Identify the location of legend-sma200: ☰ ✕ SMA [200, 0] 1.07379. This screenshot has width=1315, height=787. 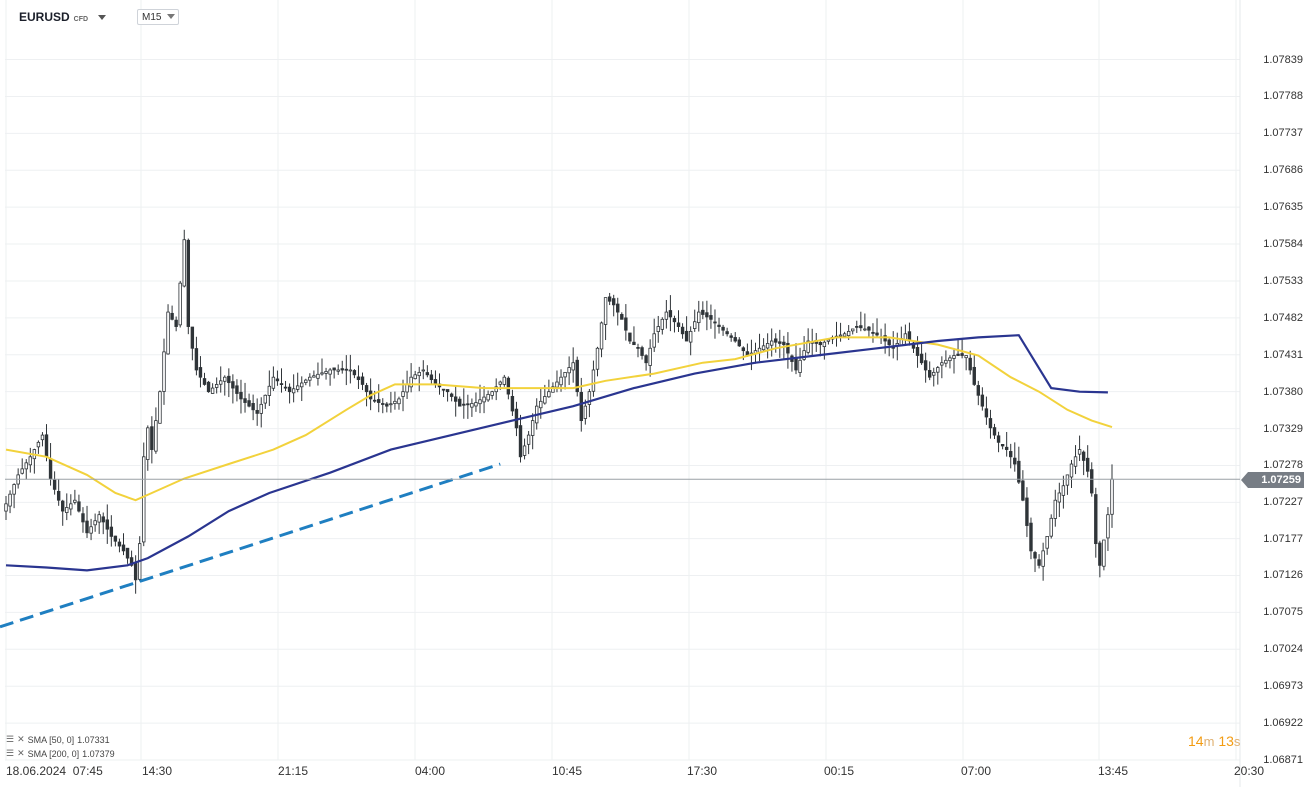
(60, 753).